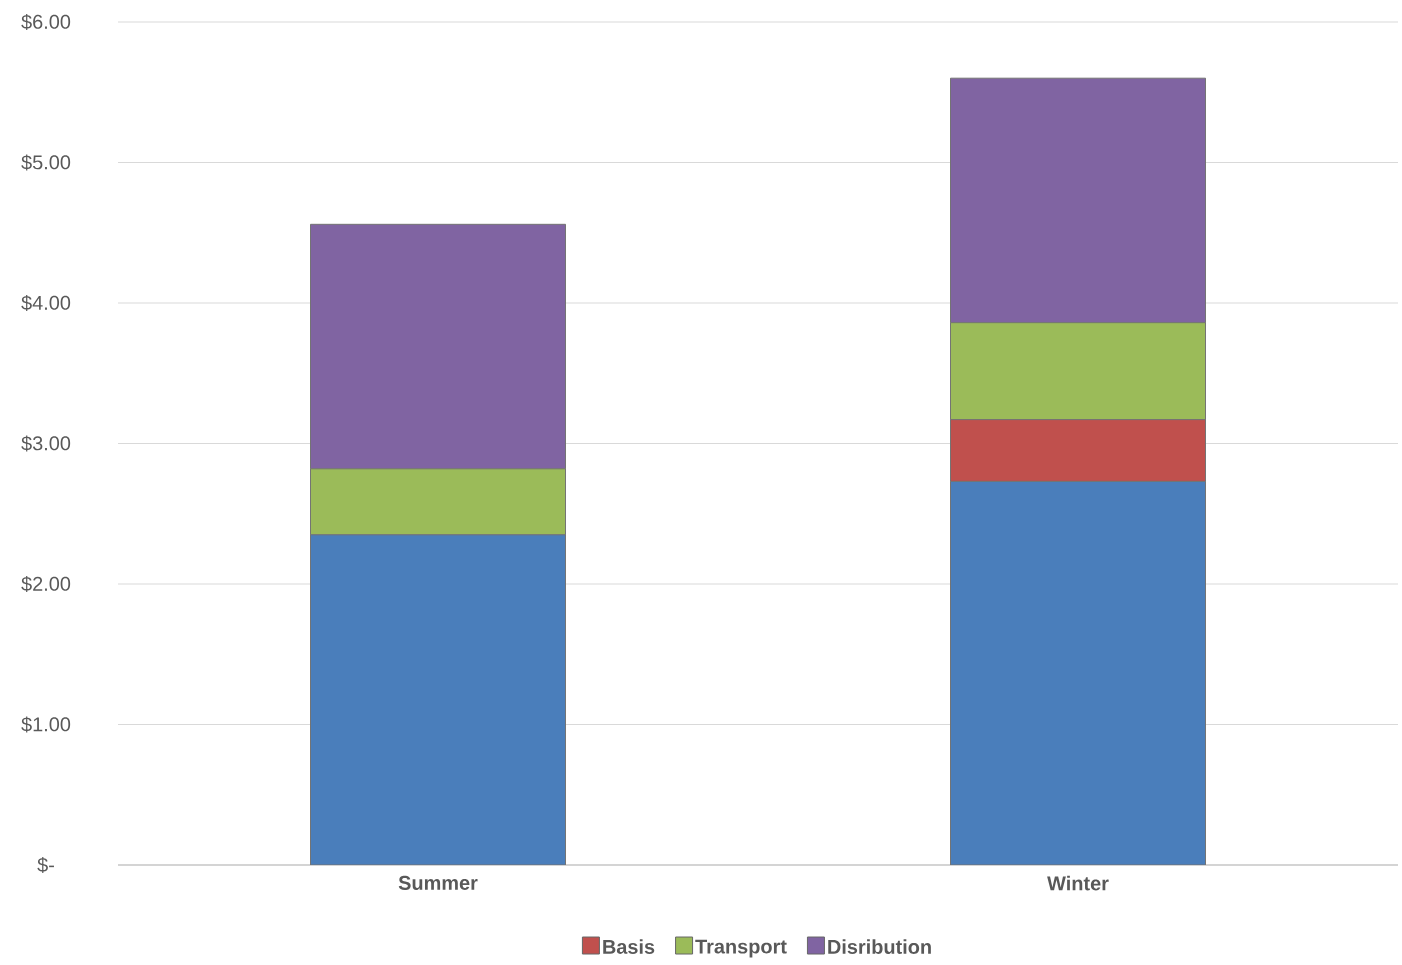  What do you see at coordinates (46, 443) in the screenshot?
I see `y-tick-label: $3.00` at bounding box center [46, 443].